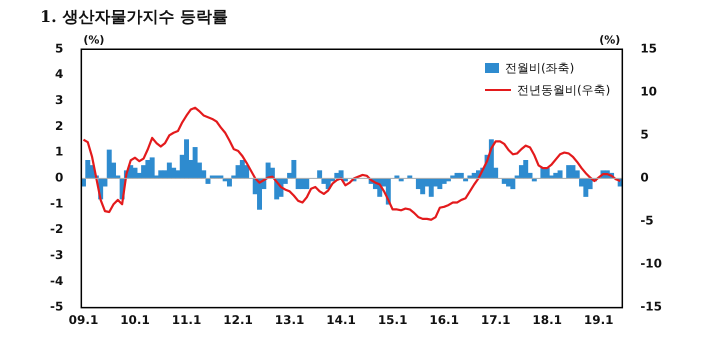  I want to click on y2-tick-label: 0, so click(644, 177).